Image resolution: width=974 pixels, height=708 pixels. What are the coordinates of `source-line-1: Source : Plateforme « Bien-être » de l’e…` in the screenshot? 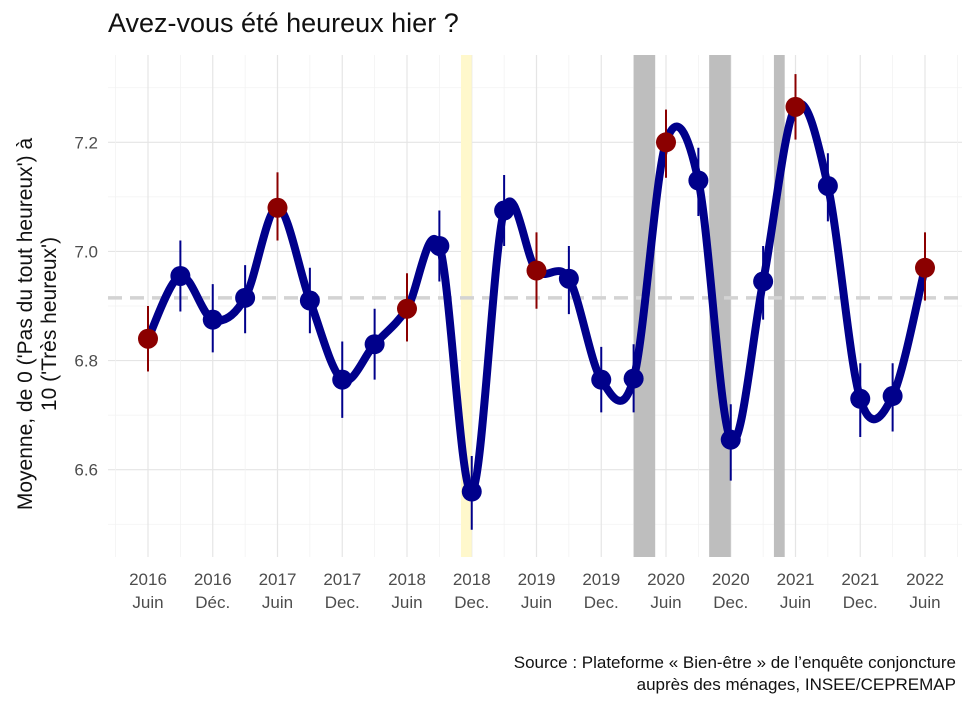 It's located at (734, 662).